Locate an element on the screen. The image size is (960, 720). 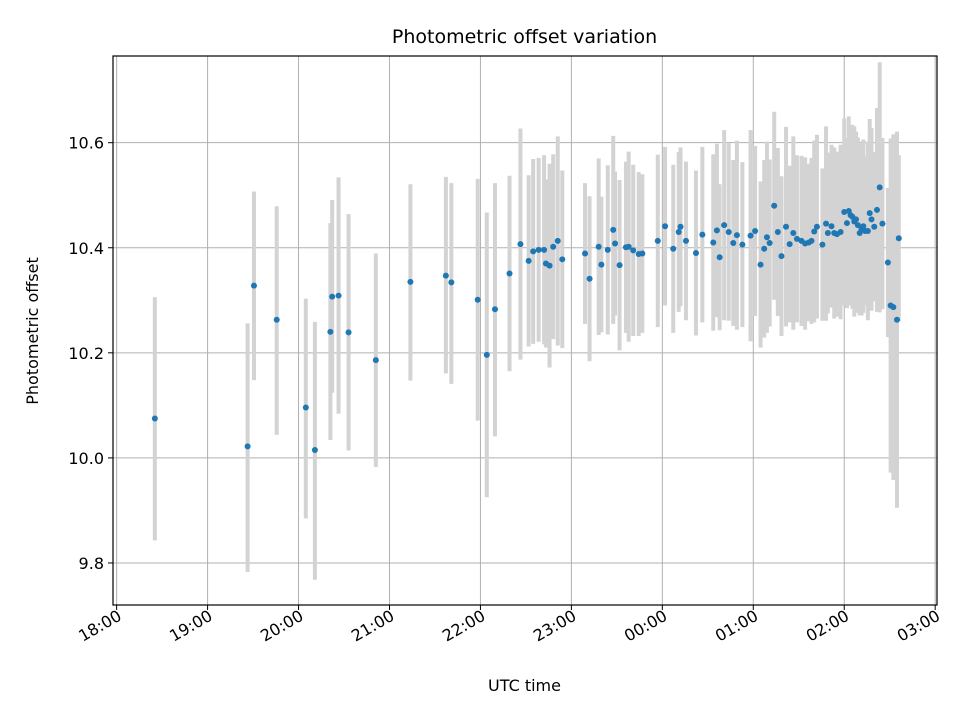
y-tick-label: 10.2 is located at coordinates (86, 353).